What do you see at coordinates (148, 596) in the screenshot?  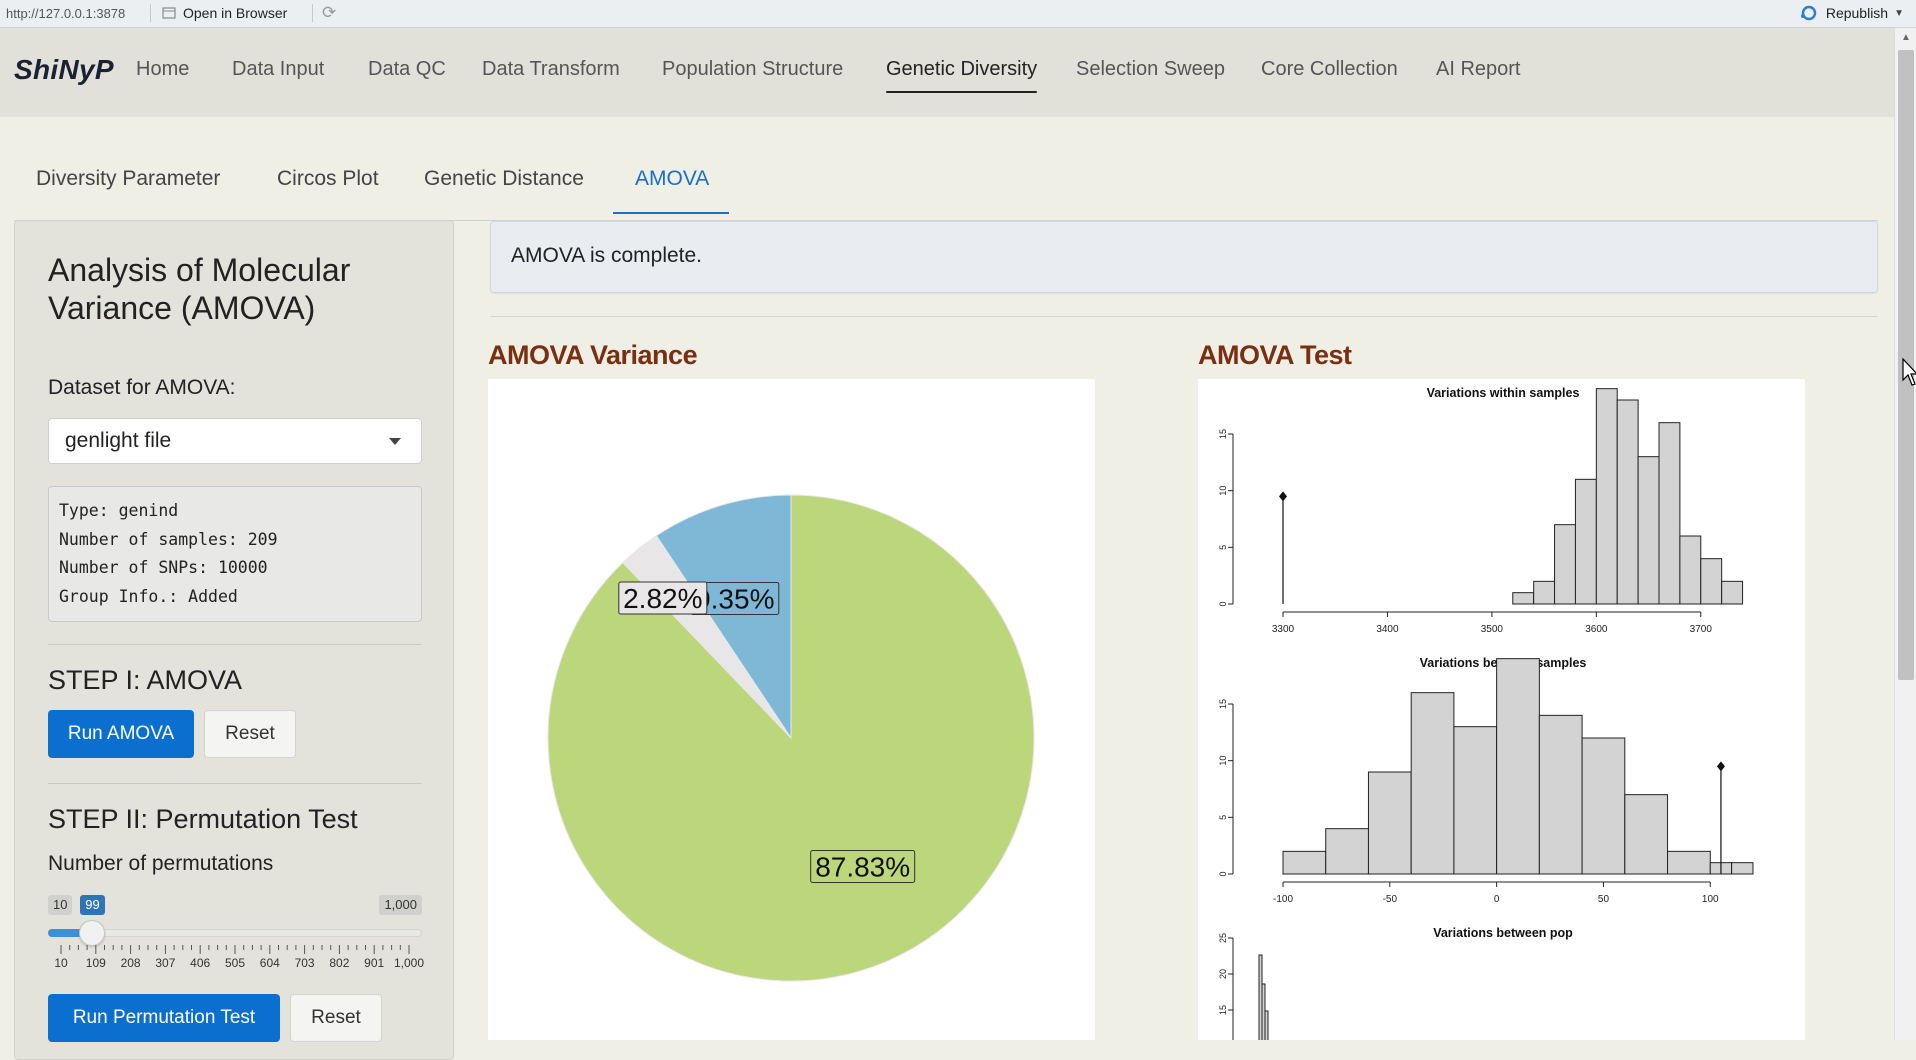 I see `info-line: Group Info.: Added` at bounding box center [148, 596].